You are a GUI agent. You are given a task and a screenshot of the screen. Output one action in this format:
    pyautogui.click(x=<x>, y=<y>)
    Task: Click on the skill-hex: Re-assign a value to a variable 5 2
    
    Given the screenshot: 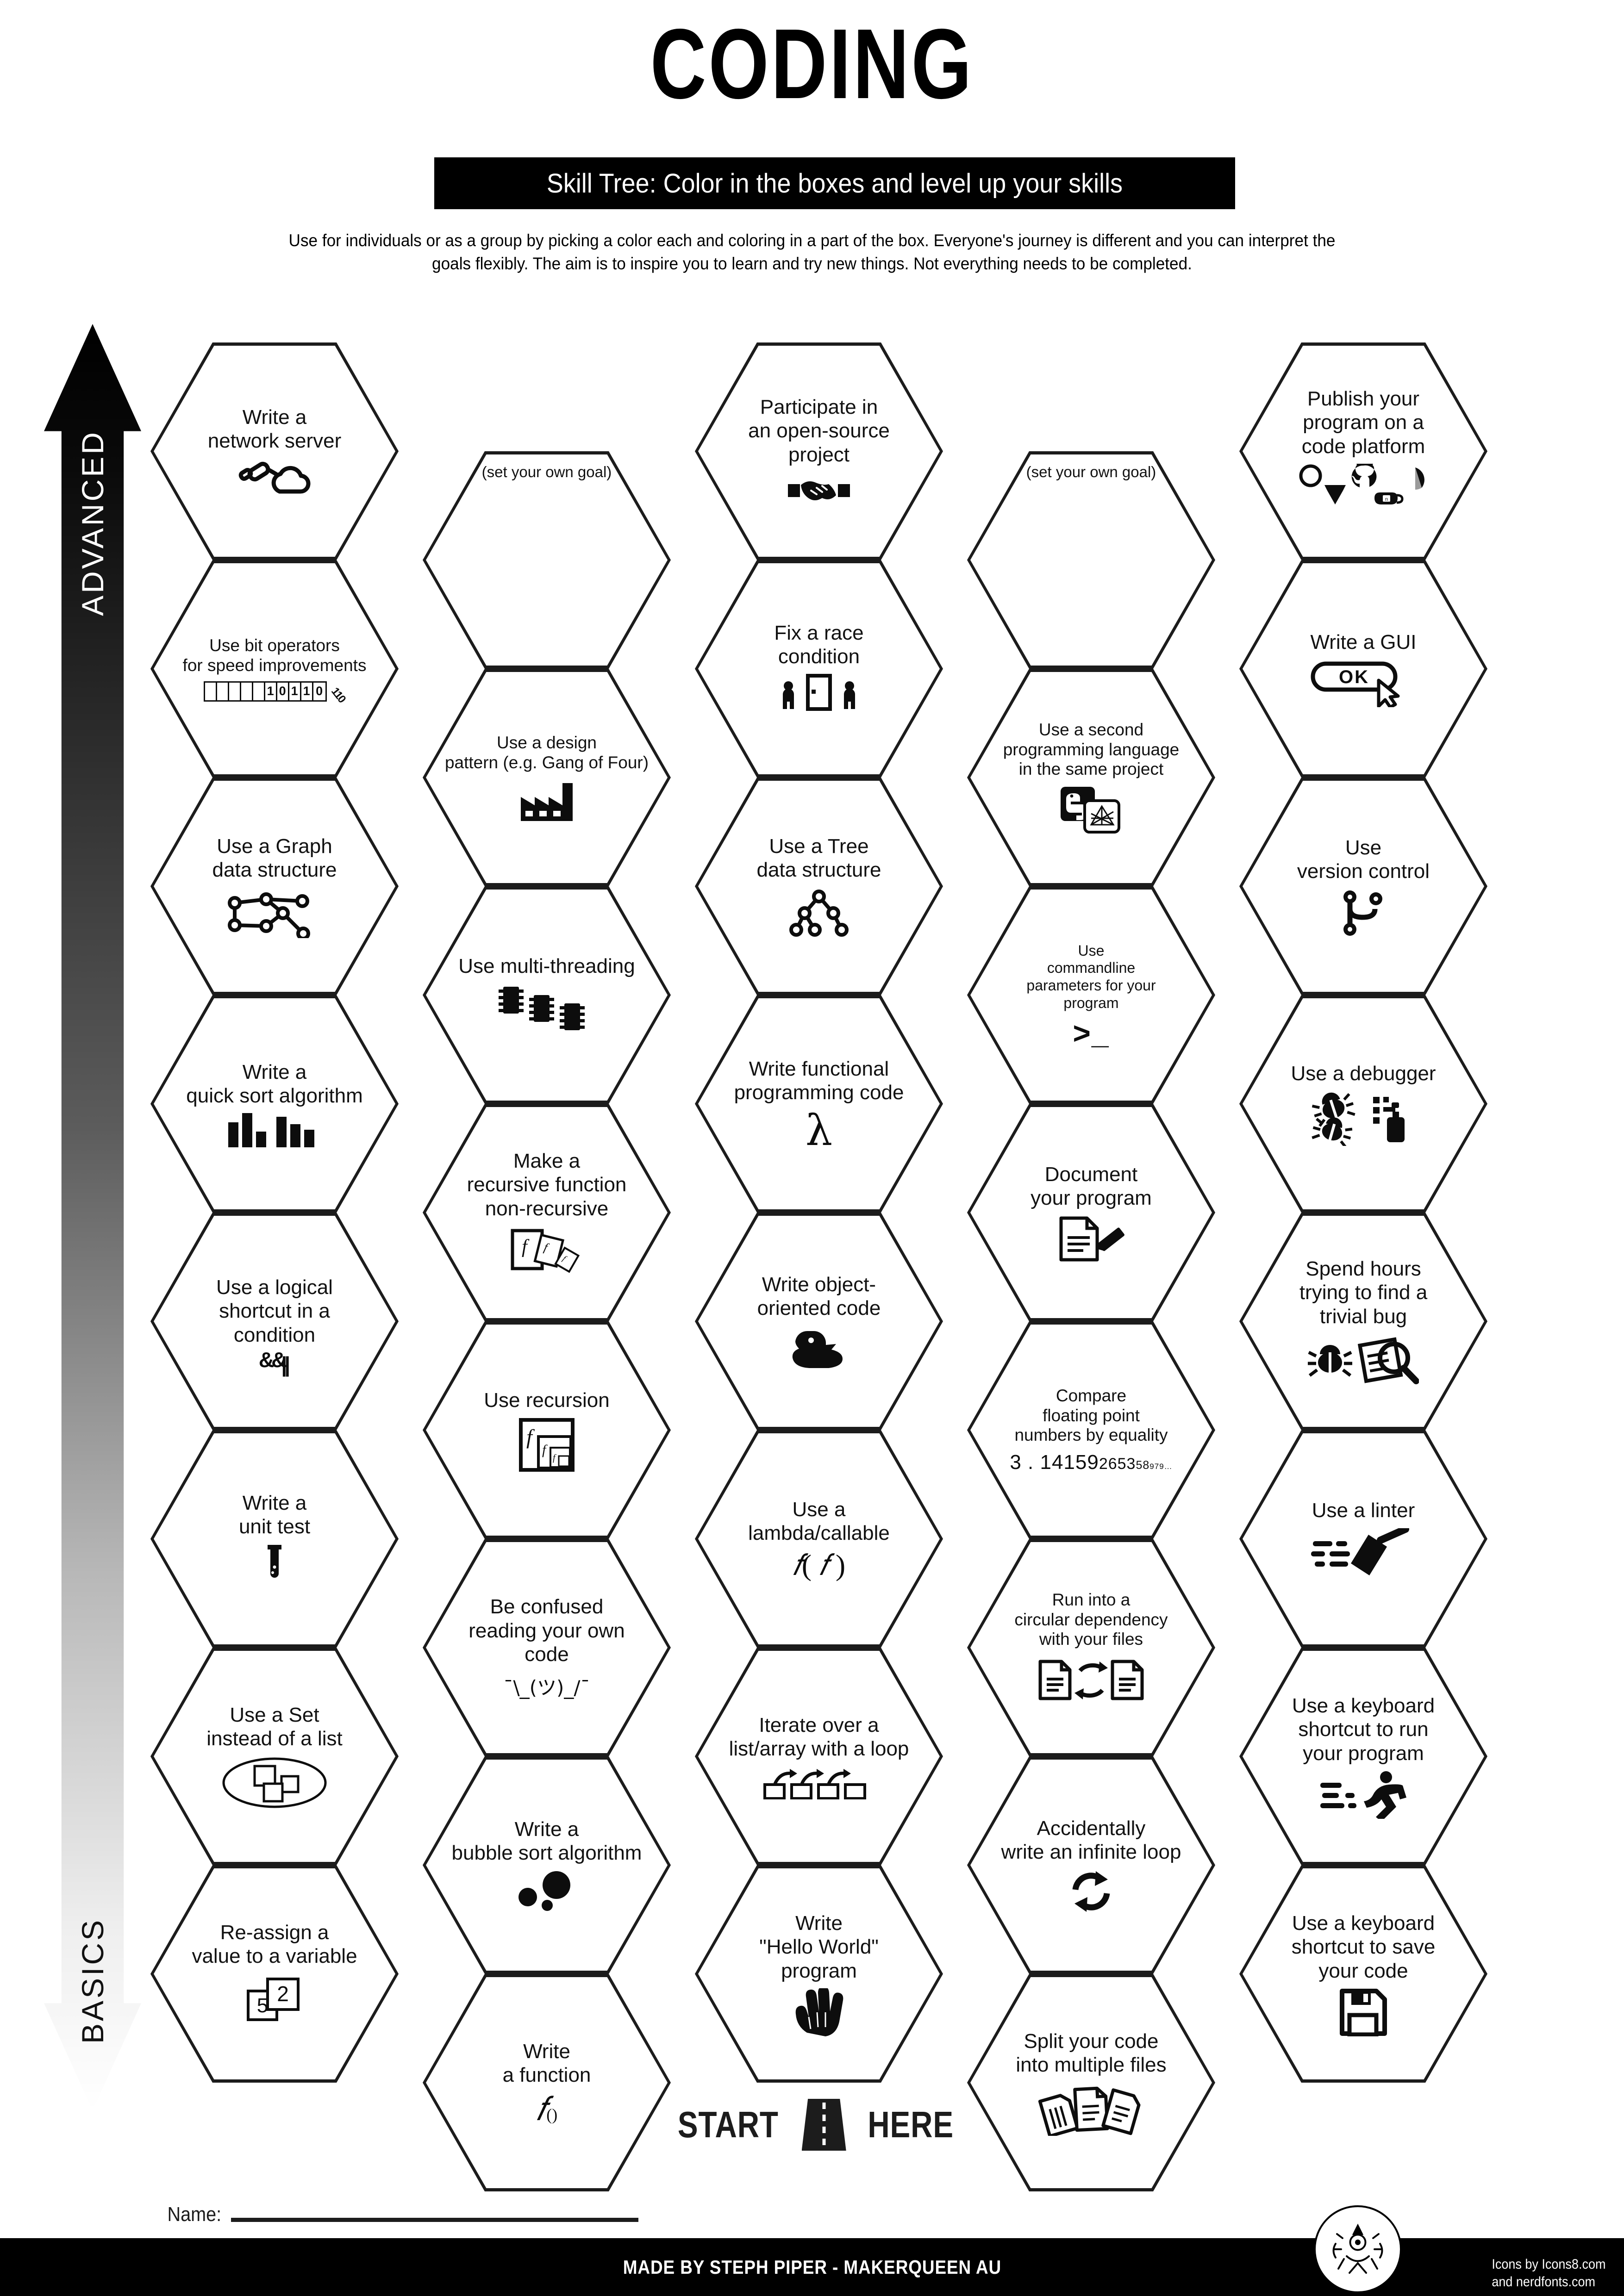 What is the action you would take?
    pyautogui.click(x=274, y=1974)
    